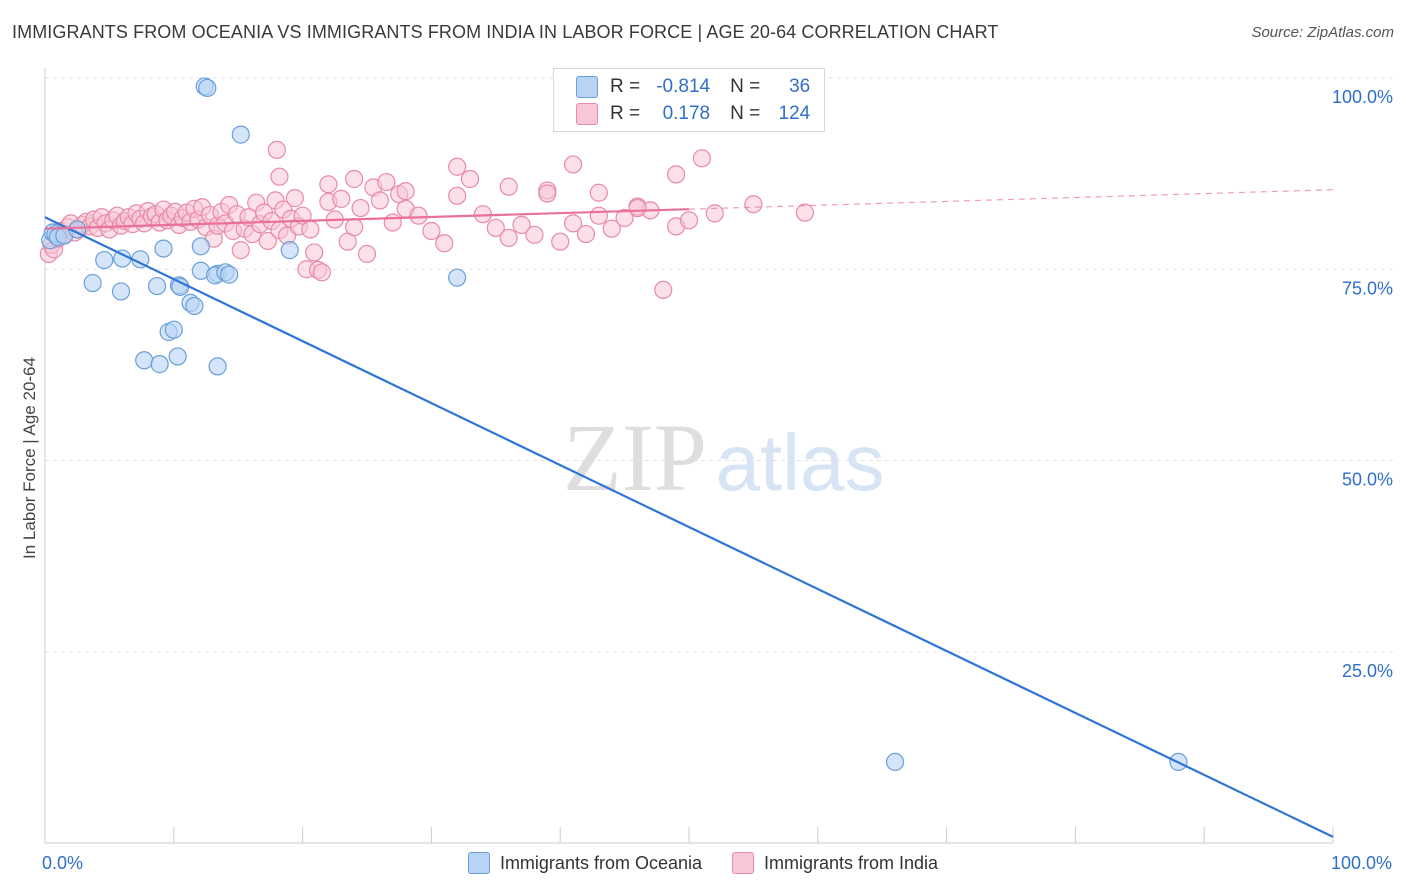 Image resolution: width=1406 pixels, height=892 pixels. I want to click on y-tick-label: 25.0%, so click(1367, 671).